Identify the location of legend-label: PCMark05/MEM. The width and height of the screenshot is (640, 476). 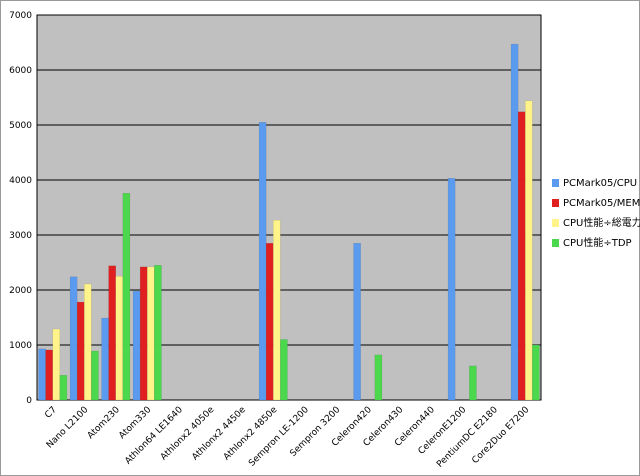
(601, 203).